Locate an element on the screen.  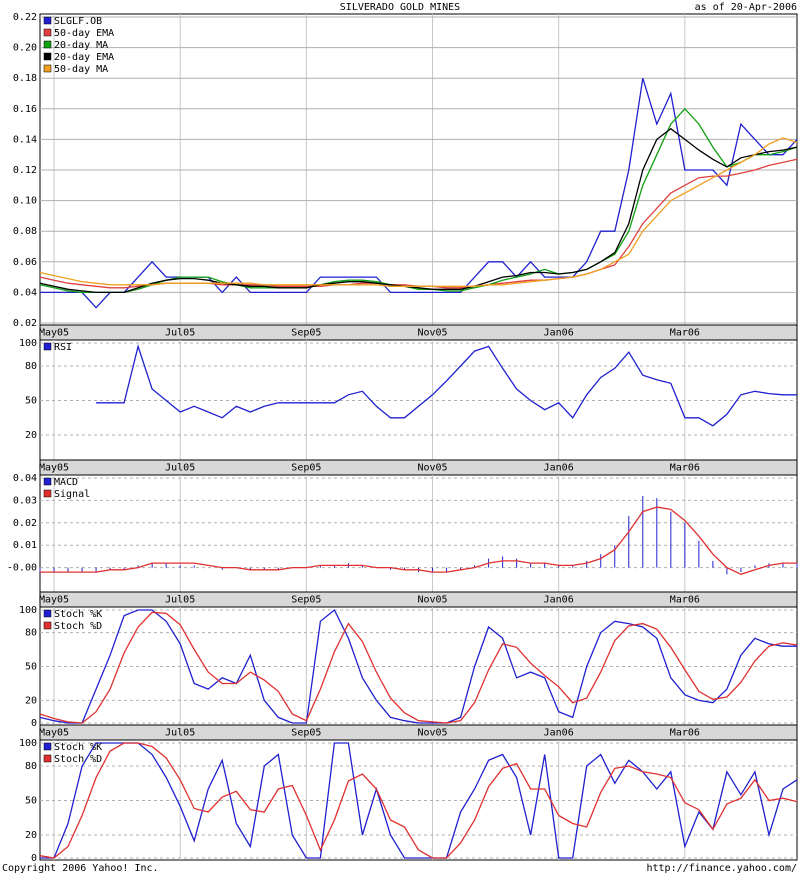
y-tick-label: 0.20 is located at coordinates (25, 48).